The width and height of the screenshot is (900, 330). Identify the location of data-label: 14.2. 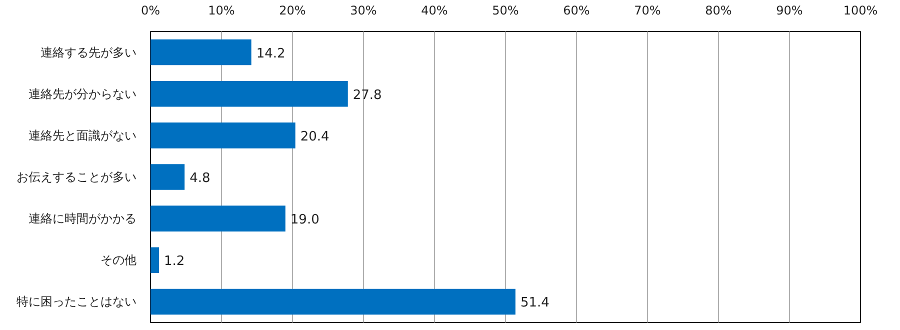
(271, 54).